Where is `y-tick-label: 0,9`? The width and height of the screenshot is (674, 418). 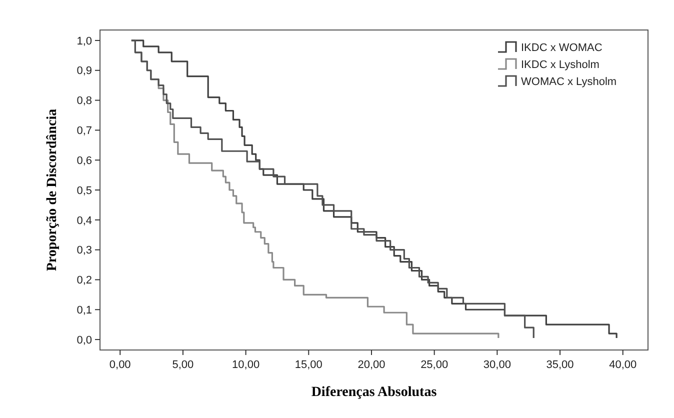
y-tick-label: 0,9 is located at coordinates (84, 71).